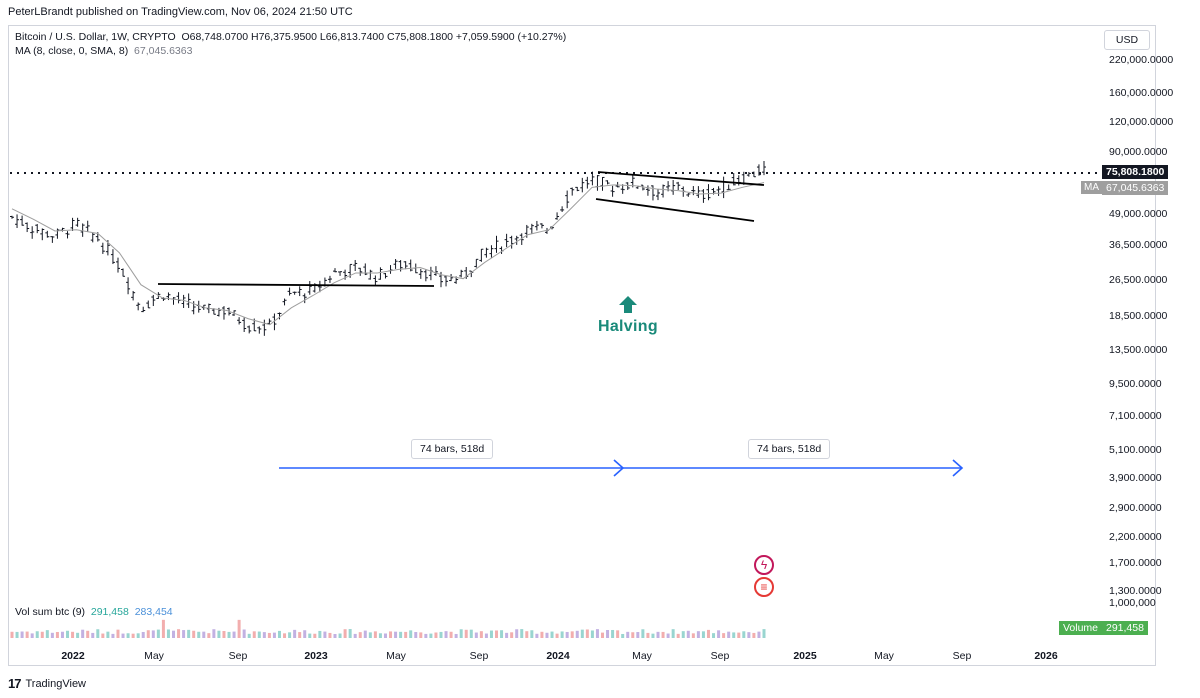  I want to click on support-trendline, so click(296, 285).